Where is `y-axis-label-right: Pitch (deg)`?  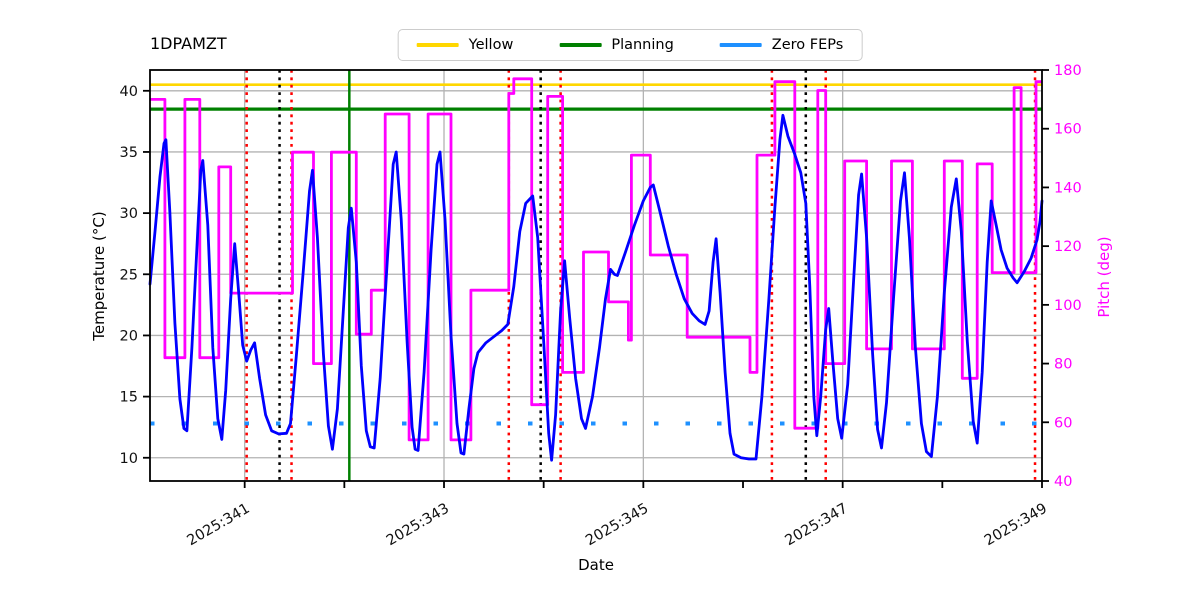 y-axis-label-right: Pitch (deg) is located at coordinates (1104, 277).